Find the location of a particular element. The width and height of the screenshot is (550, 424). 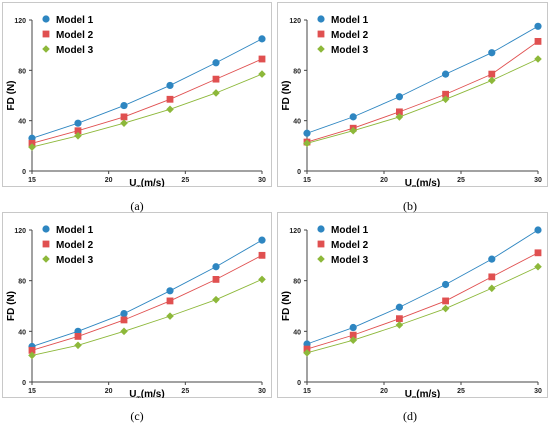

panel-caption: (a) is located at coordinates (137, 206).